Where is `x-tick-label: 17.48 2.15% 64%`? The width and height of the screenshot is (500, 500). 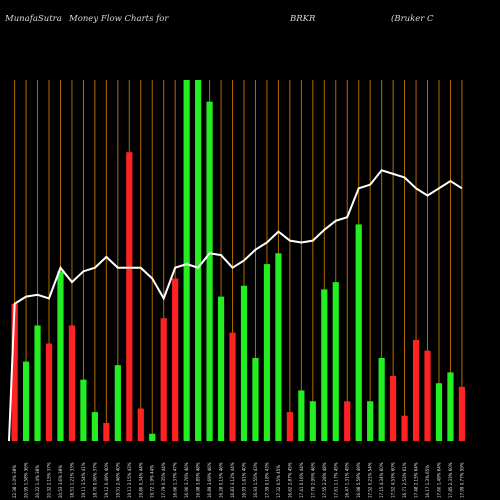 x-tick-label: 17.48 2.15% 64% is located at coordinates (416, 480).